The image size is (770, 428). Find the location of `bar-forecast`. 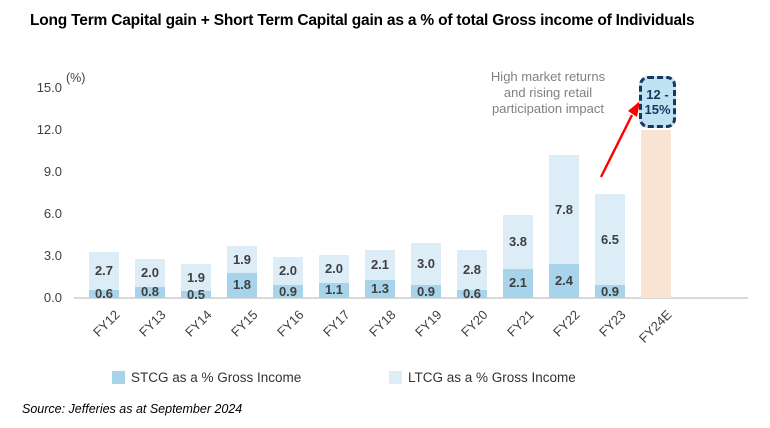

bar-forecast is located at coordinates (656, 214).